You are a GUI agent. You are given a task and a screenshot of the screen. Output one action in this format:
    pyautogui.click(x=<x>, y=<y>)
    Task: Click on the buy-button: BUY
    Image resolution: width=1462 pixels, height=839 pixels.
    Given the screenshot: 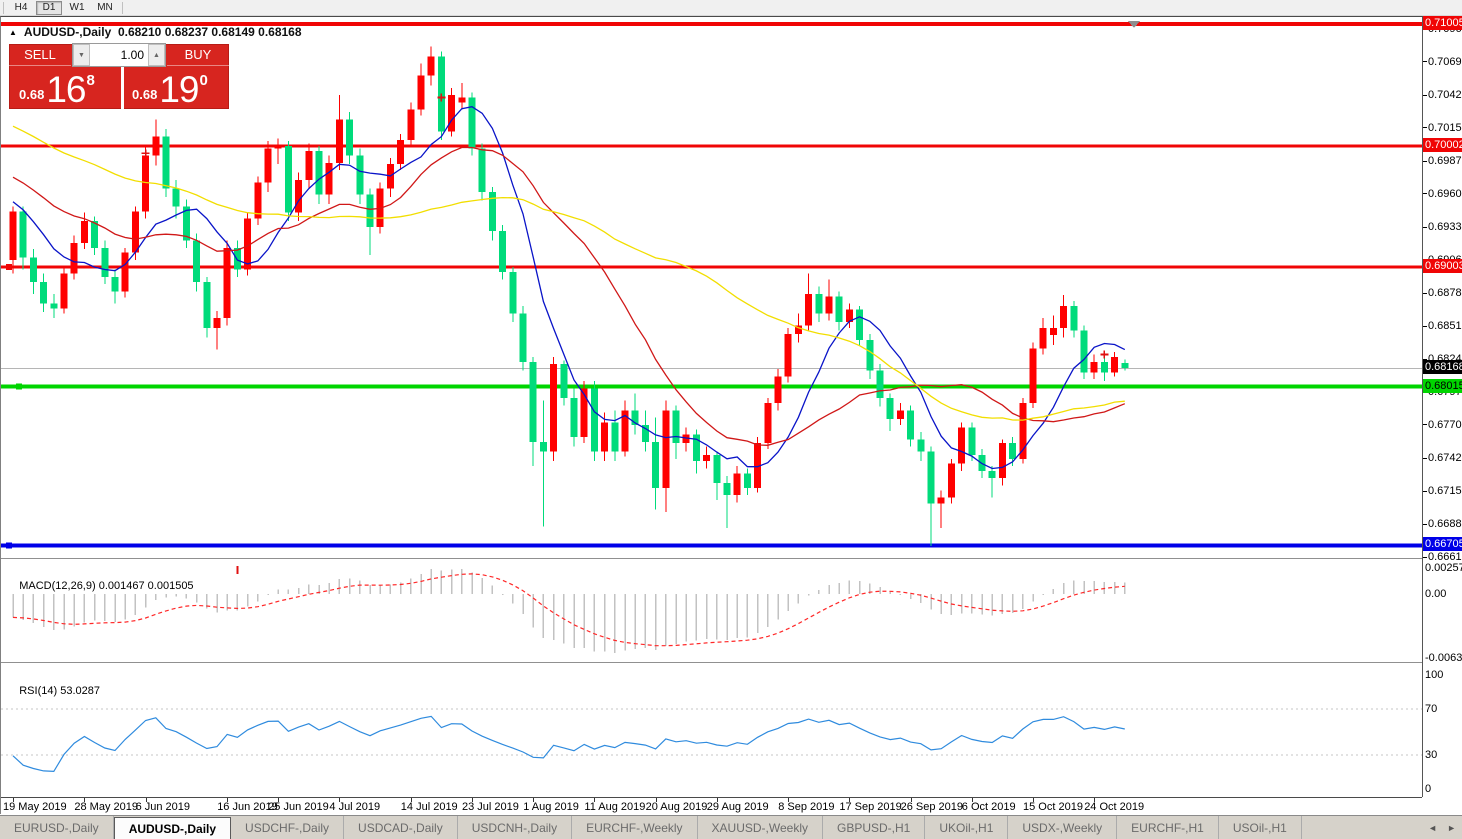 What is the action you would take?
    pyautogui.click(x=198, y=55)
    